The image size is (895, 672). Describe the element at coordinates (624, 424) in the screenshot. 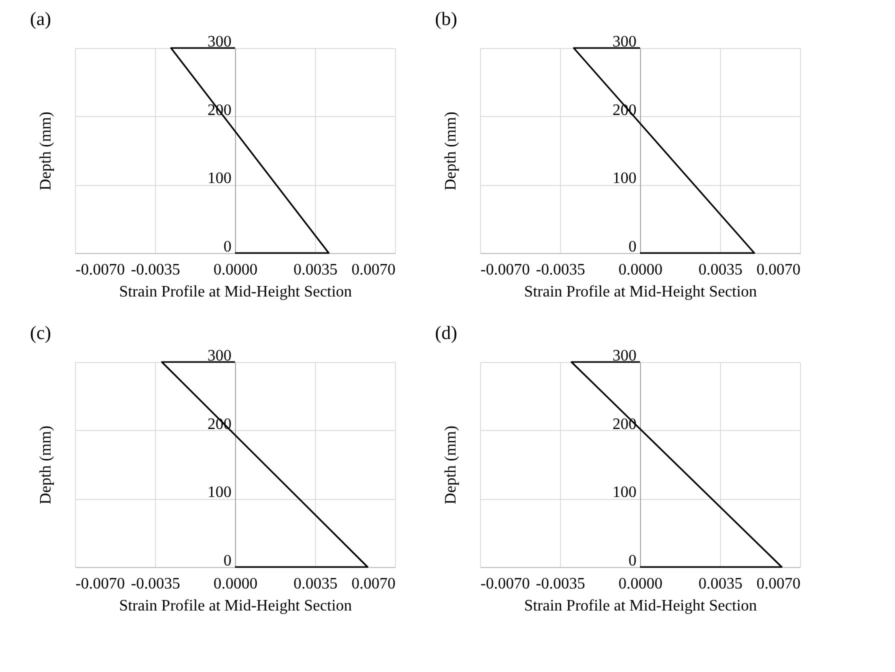

I see `y-tick-label: 200` at that location.